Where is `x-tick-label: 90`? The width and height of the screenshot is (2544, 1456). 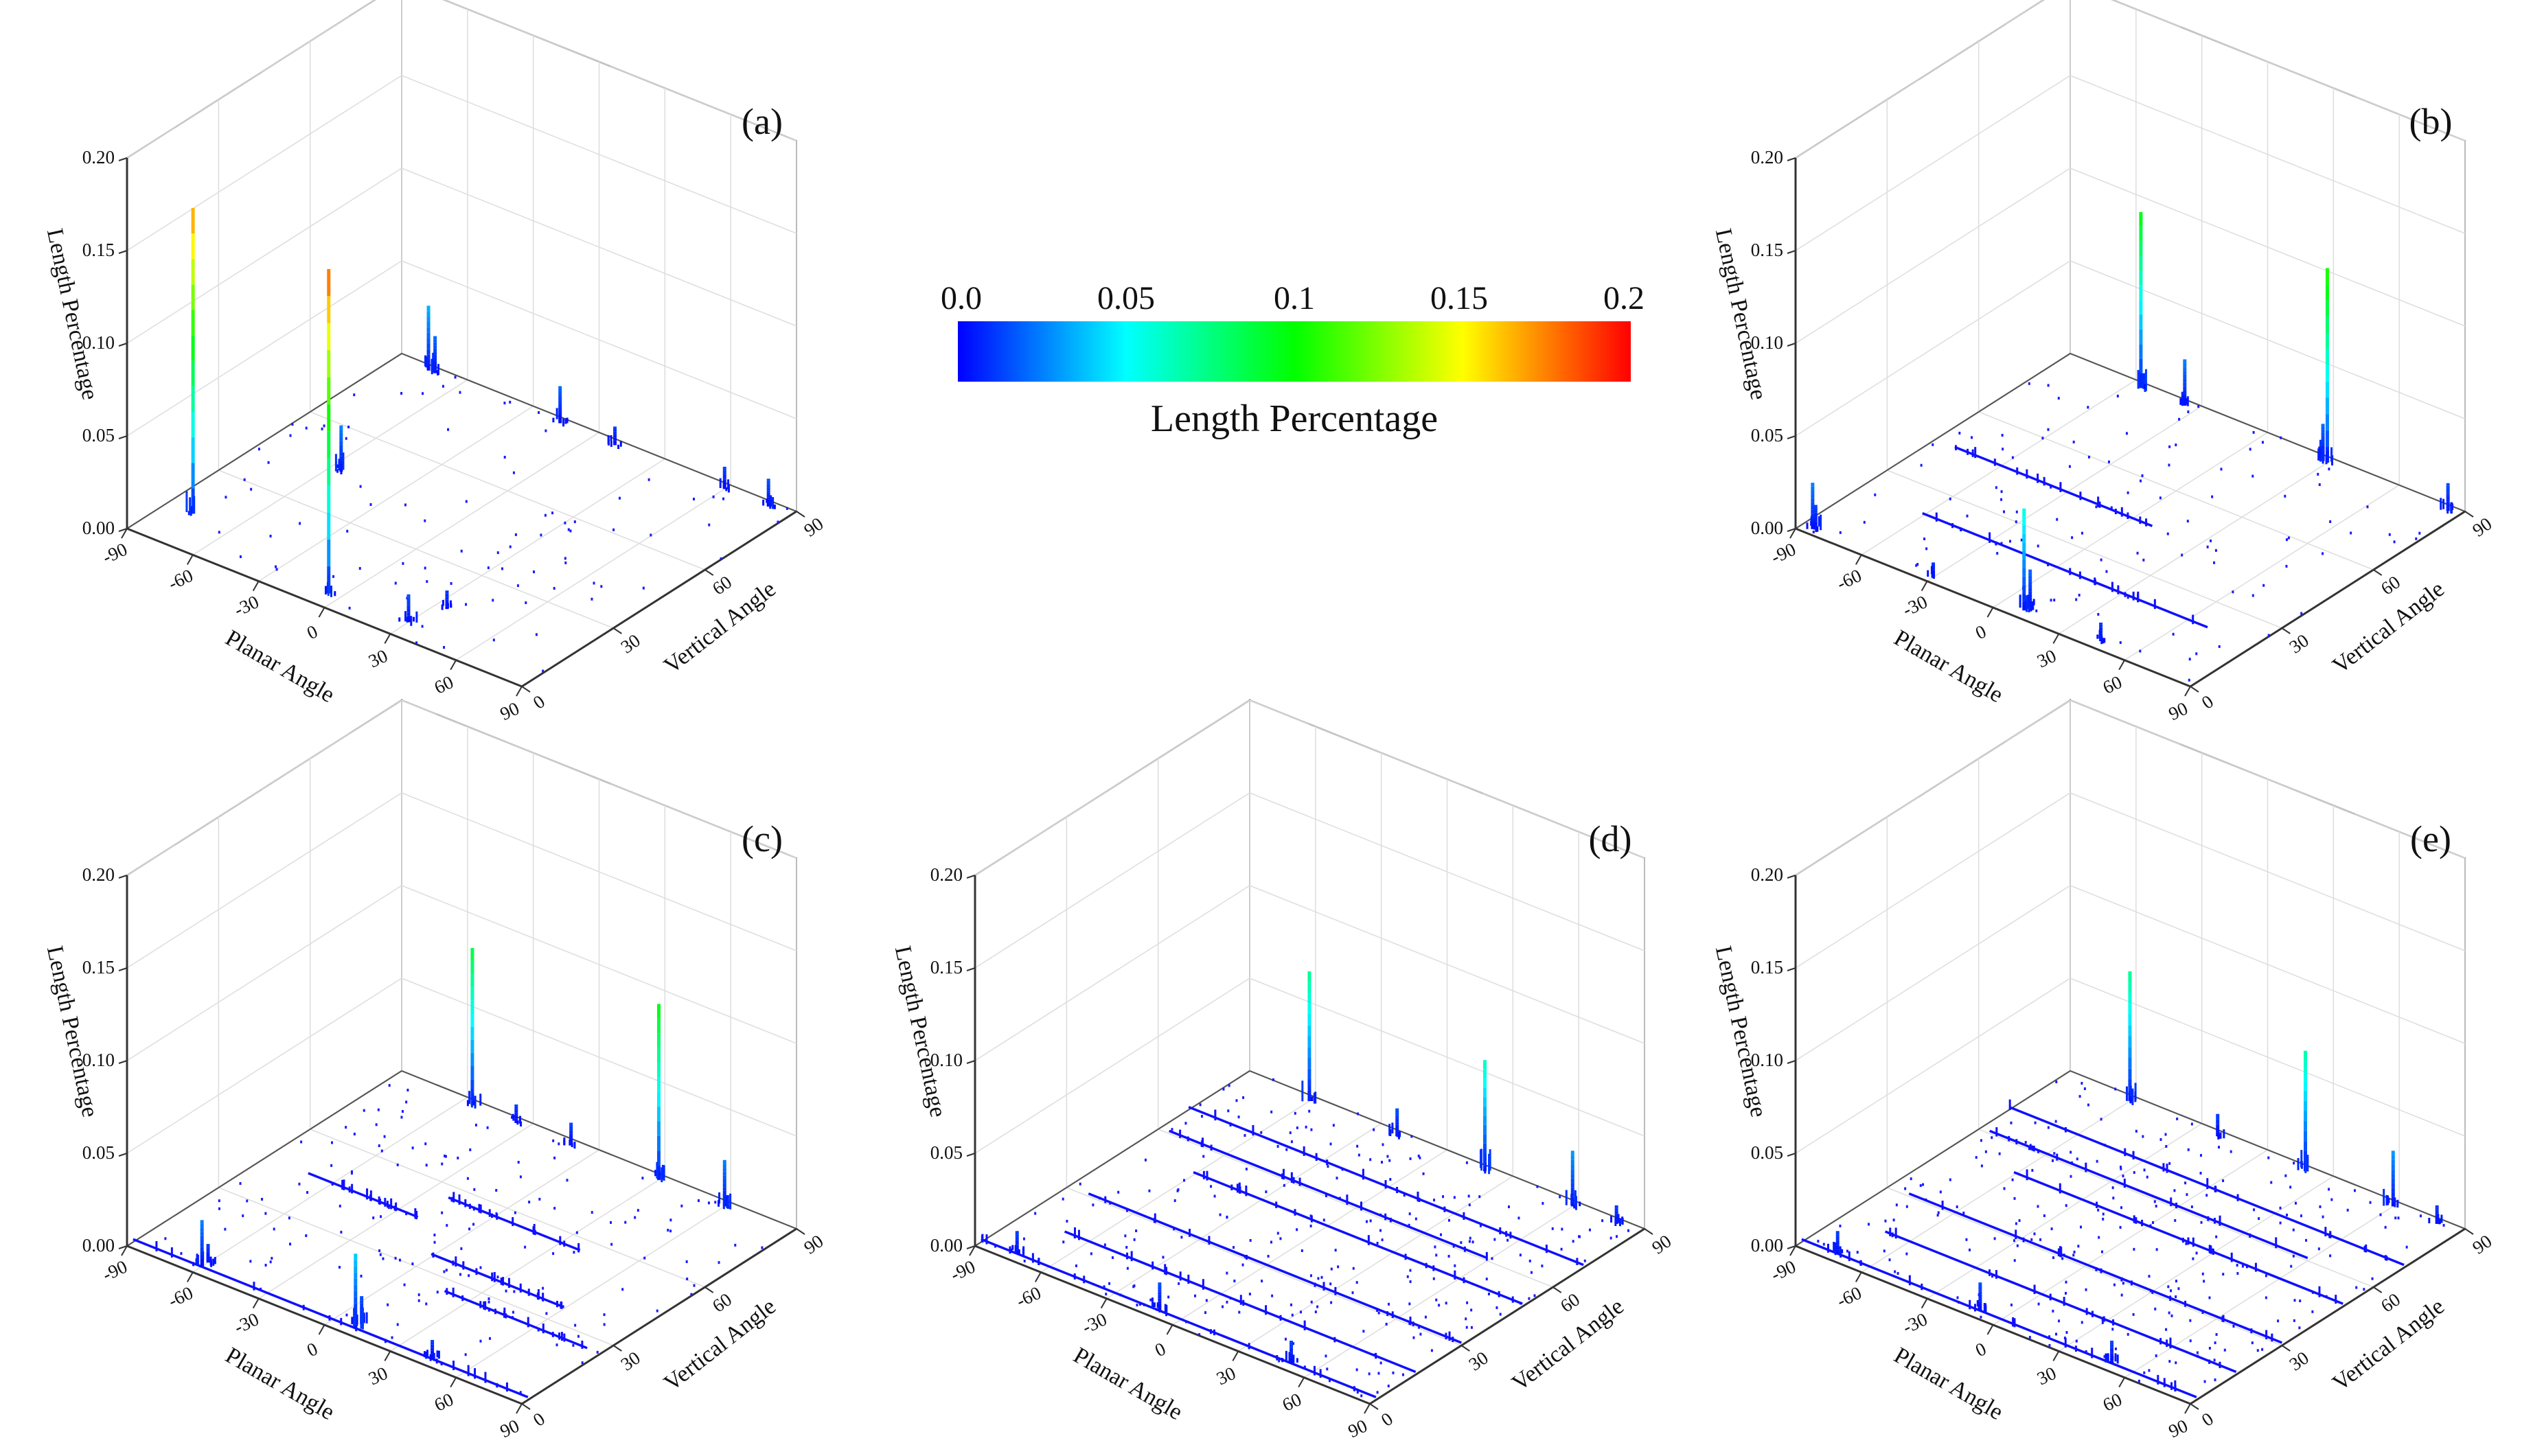
x-tick-label: 90 is located at coordinates (2178, 711).